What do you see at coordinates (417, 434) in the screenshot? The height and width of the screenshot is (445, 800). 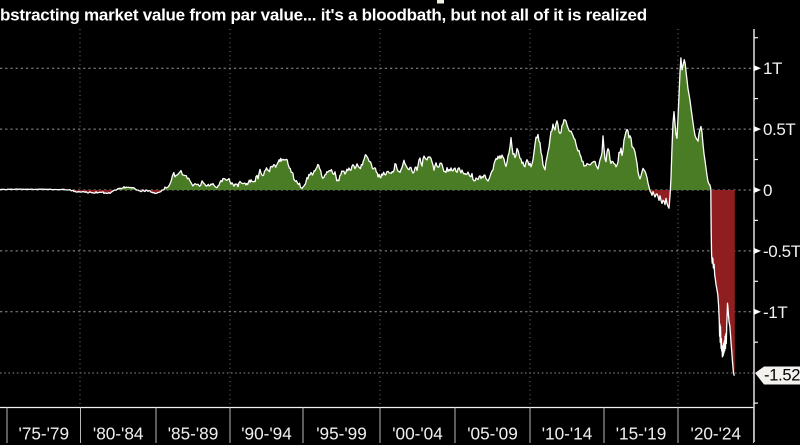 I see `svg-text: '00-'04` at bounding box center [417, 434].